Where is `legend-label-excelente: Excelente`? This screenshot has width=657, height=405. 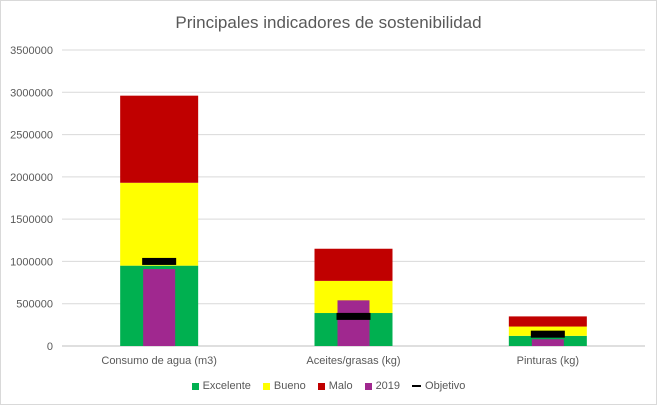 legend-label-excelente: Excelente is located at coordinates (226, 386).